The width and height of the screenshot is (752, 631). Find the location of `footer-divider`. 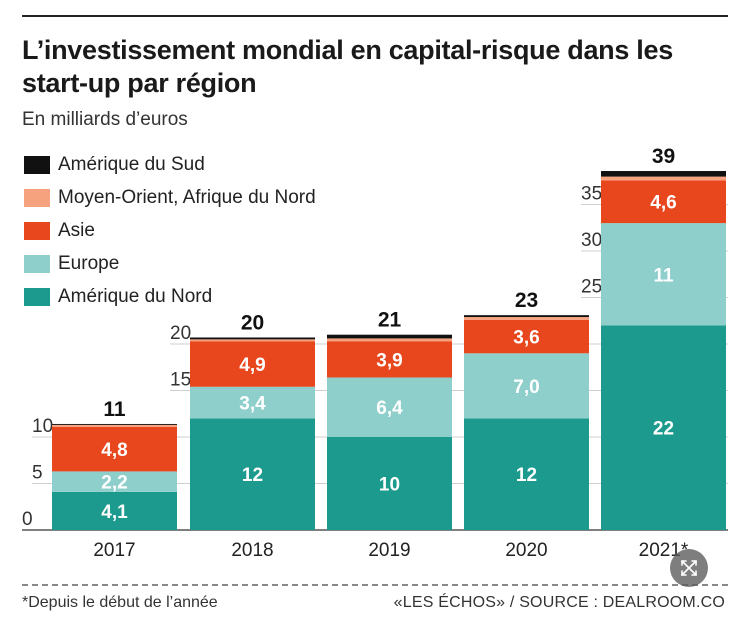

footer-divider is located at coordinates (375, 585).